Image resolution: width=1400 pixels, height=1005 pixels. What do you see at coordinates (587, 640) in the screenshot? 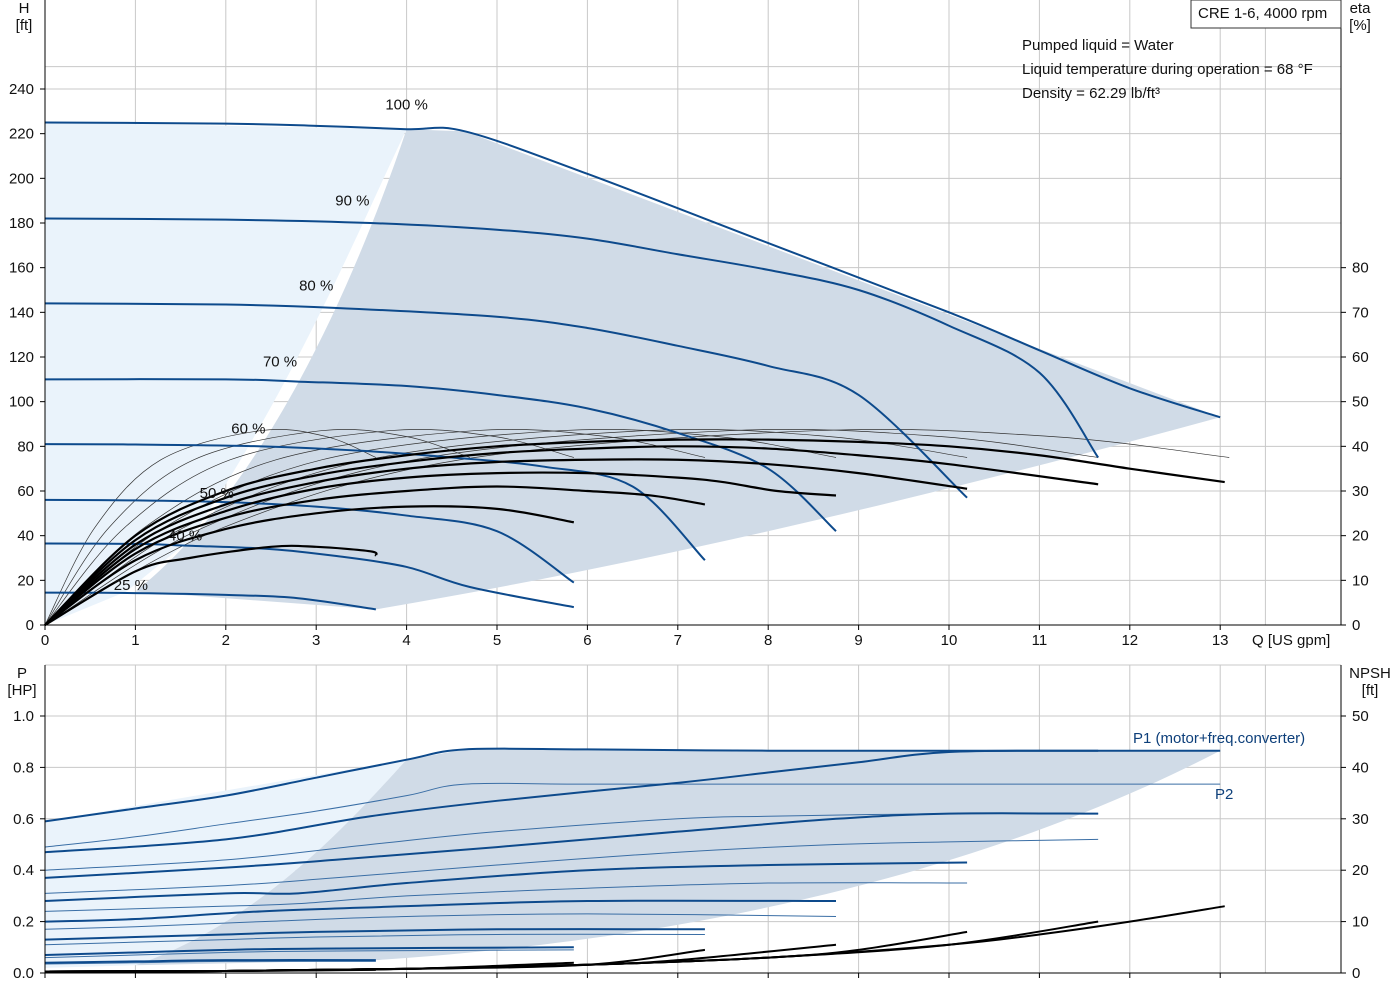
I see `x-tick-label: 6` at bounding box center [587, 640].